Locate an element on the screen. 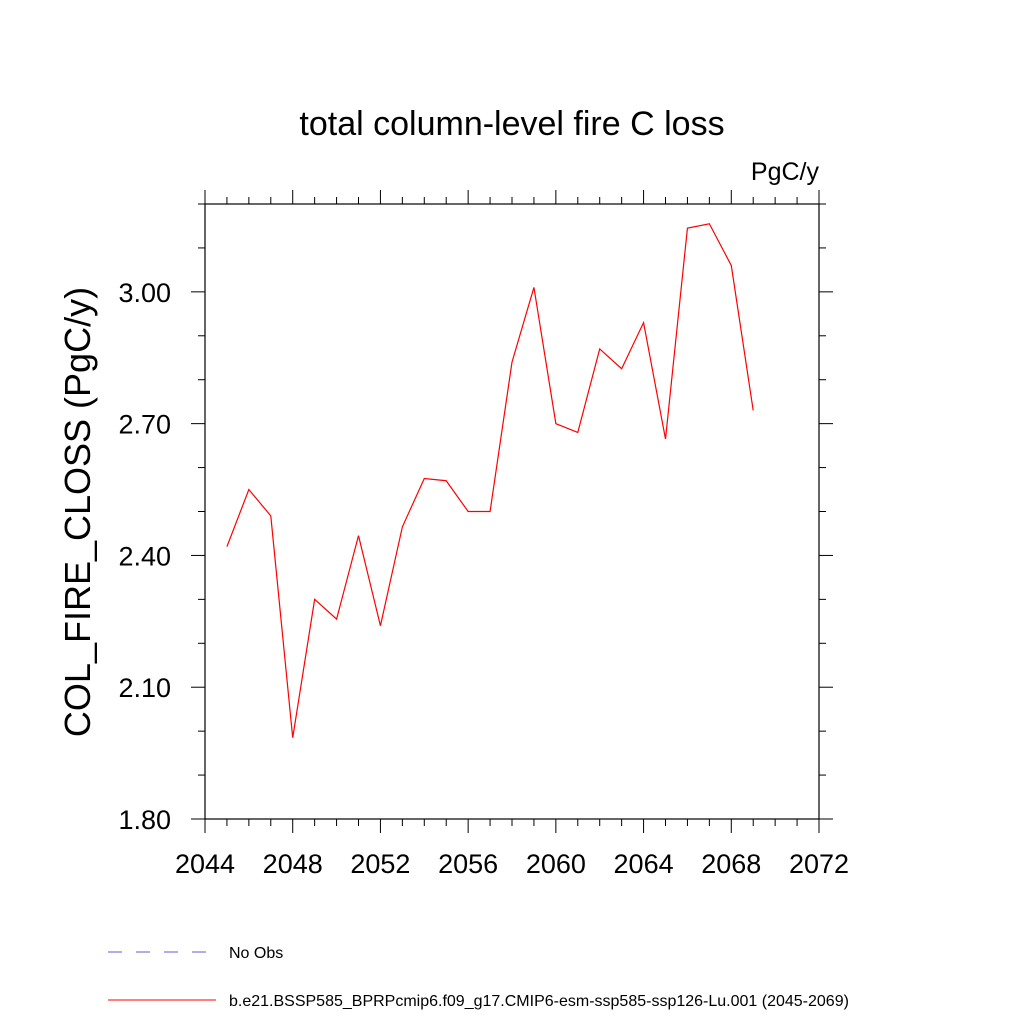 This screenshot has height=1024, width=1024. legend-label: No Obs is located at coordinates (256, 953).